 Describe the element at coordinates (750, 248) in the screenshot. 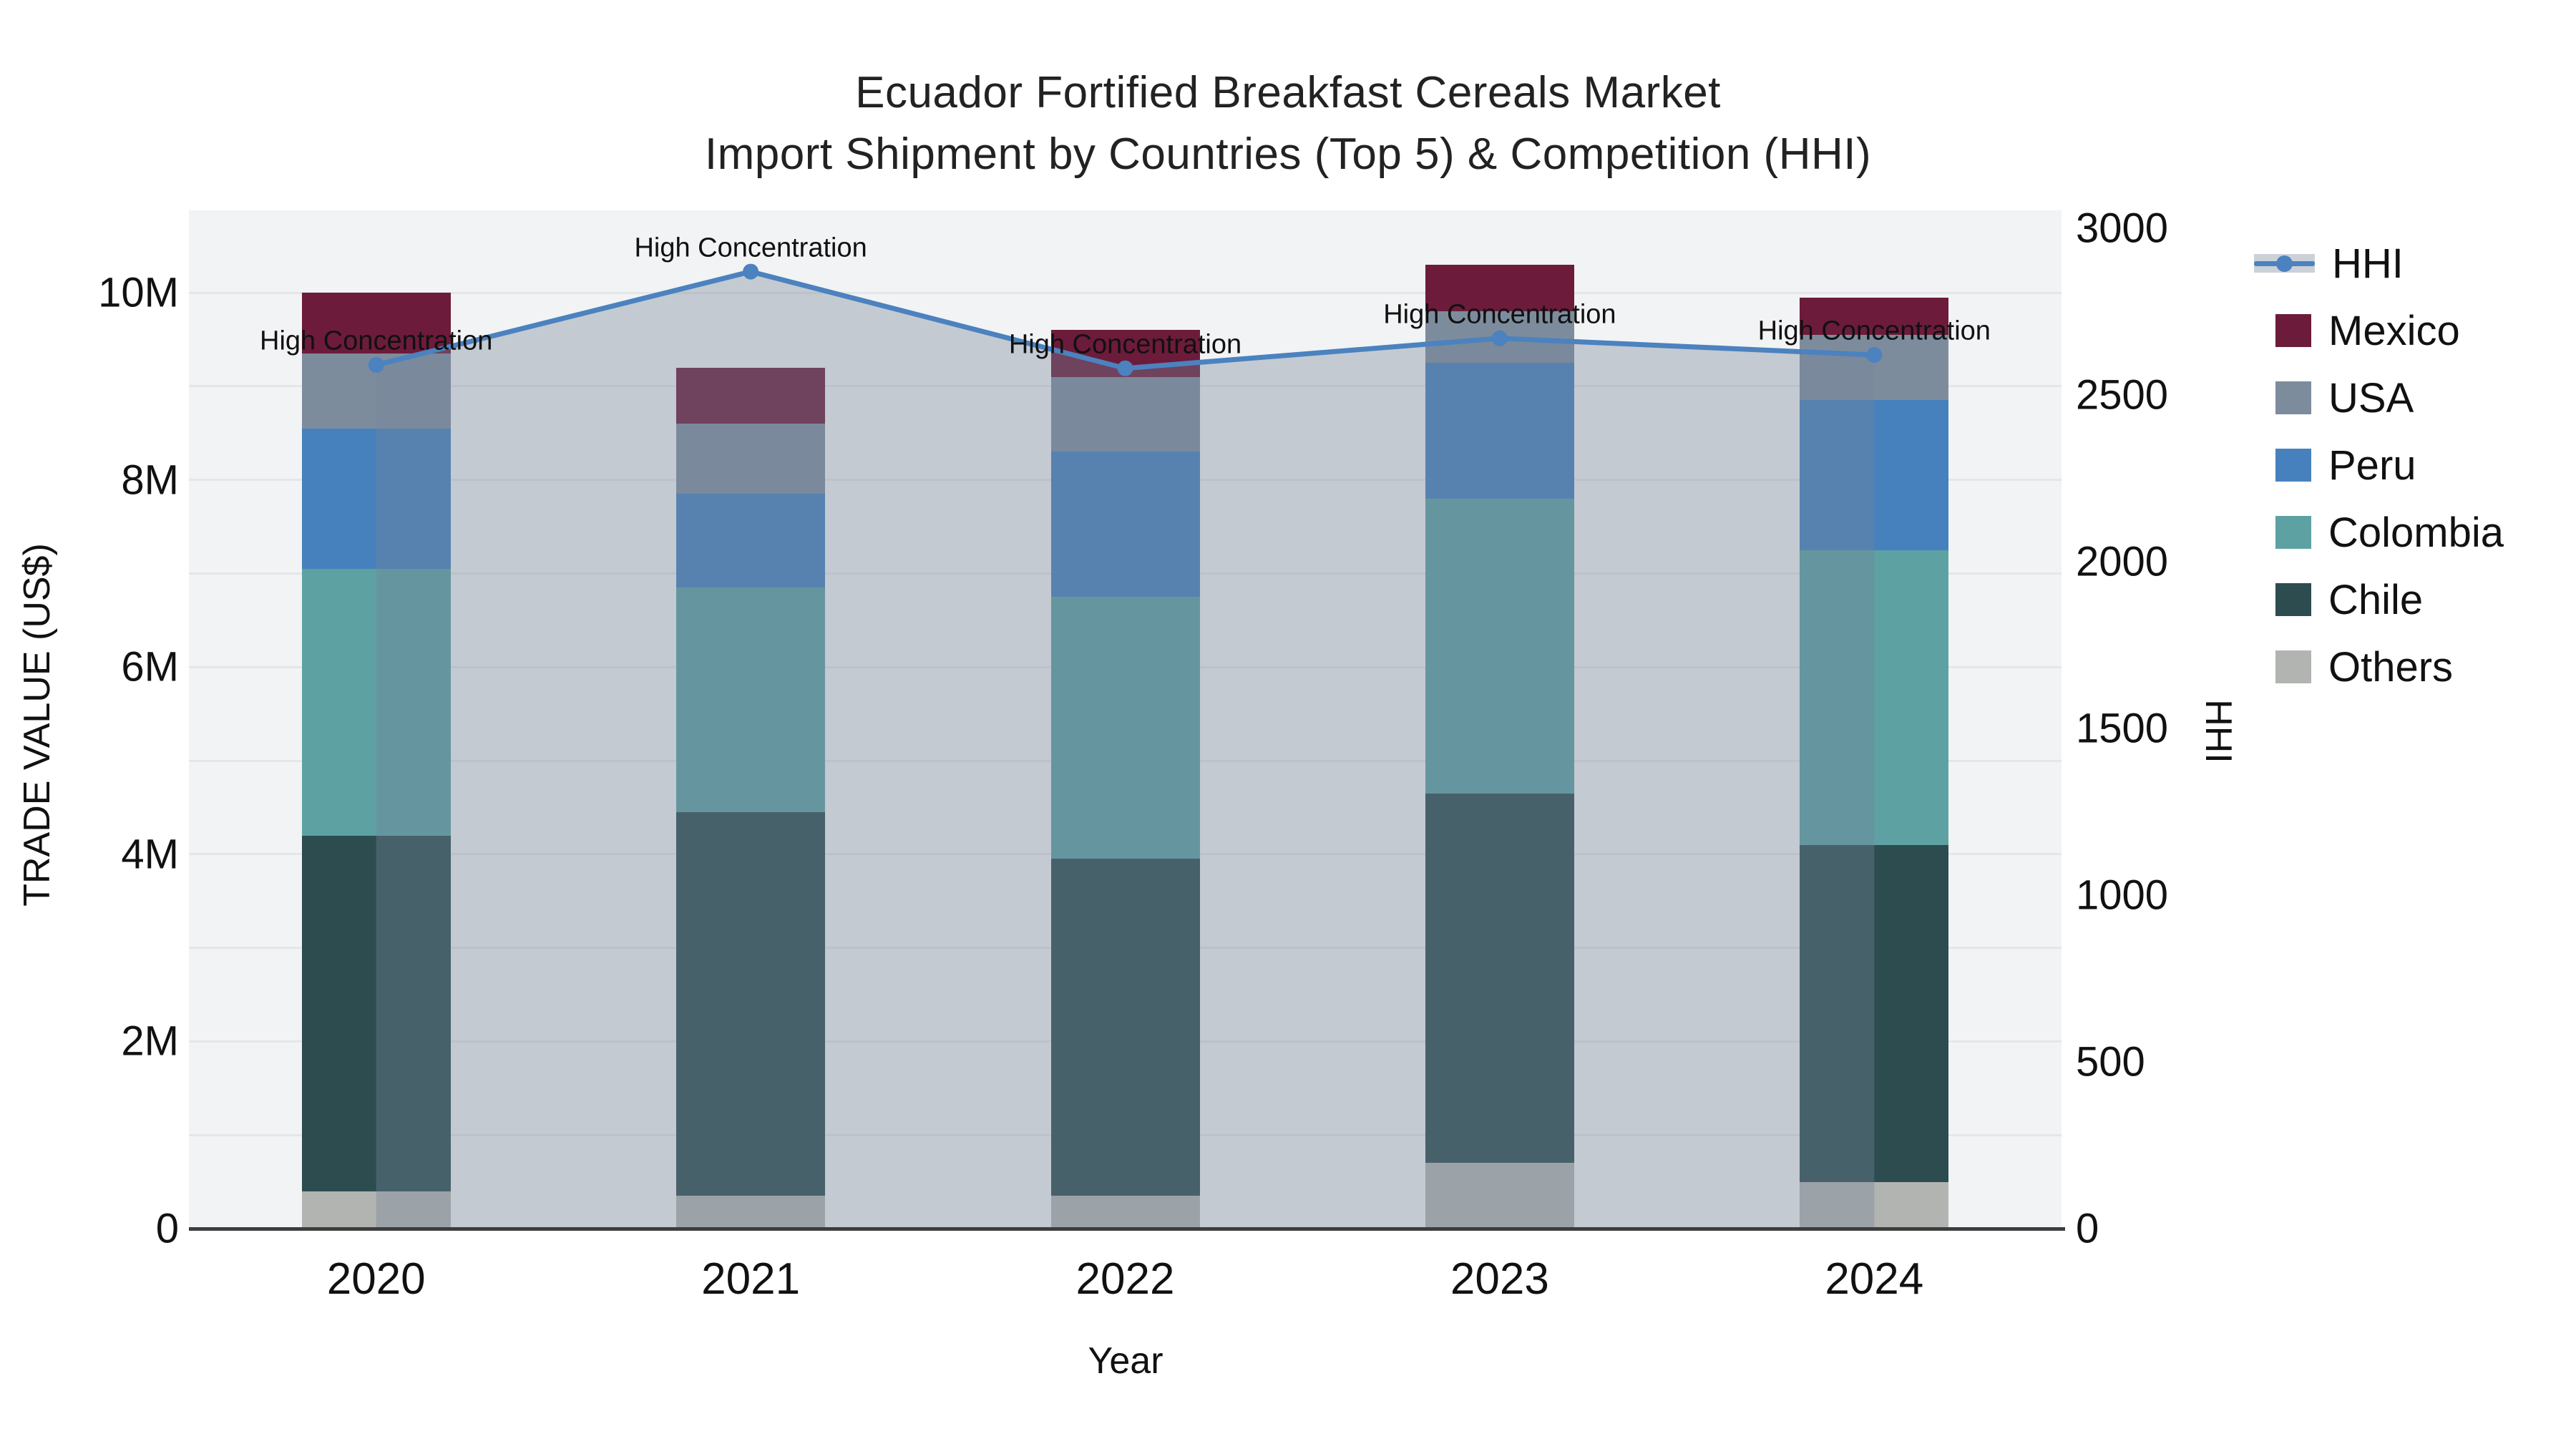

I see `annotation-high-concentration-2021: High Concentration` at that location.